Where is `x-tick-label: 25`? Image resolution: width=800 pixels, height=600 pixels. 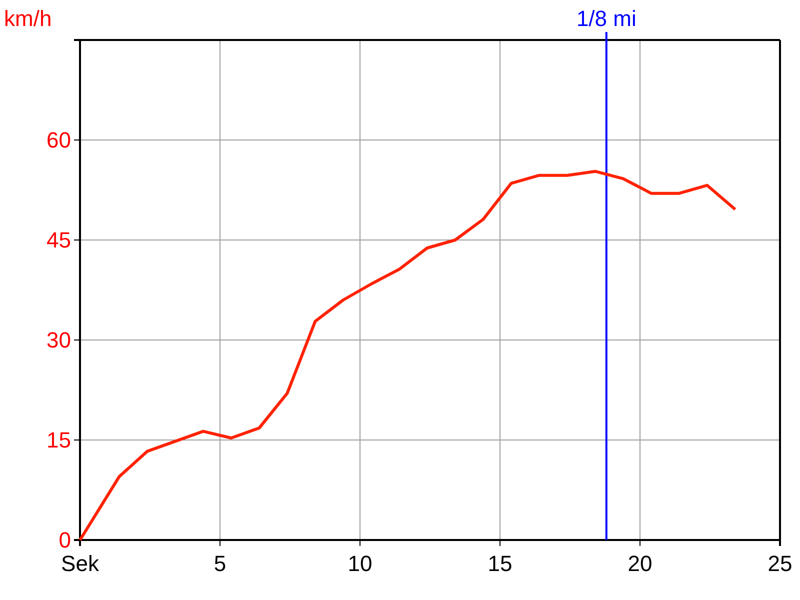 x-tick-label: 25 is located at coordinates (780, 563).